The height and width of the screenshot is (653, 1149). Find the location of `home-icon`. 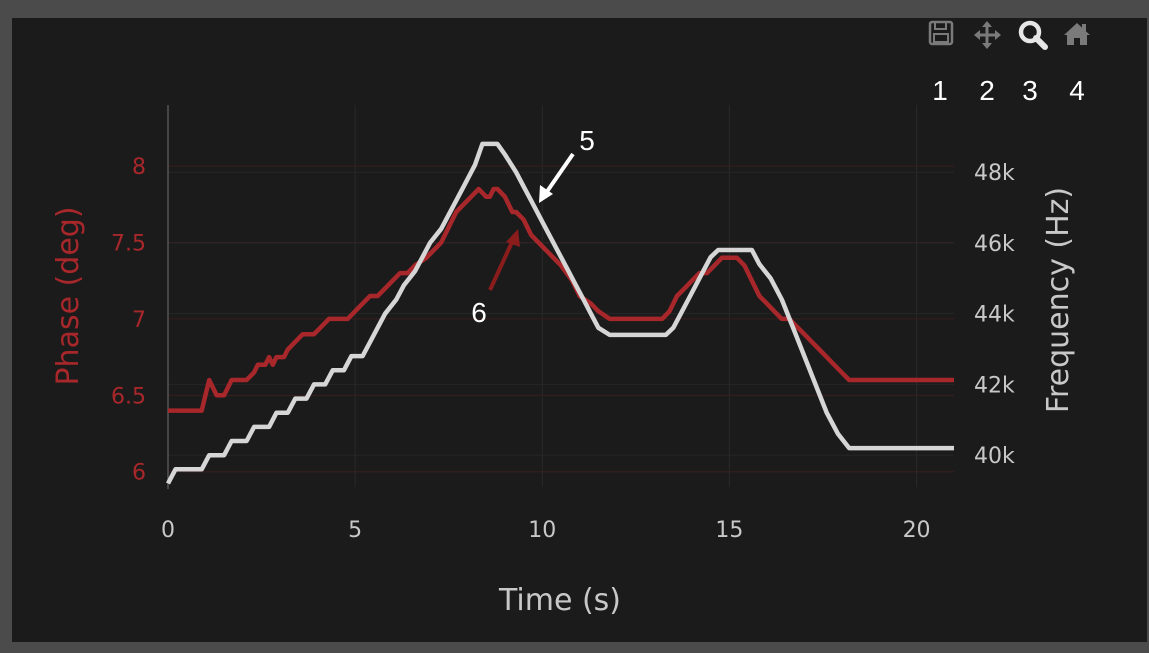

home-icon is located at coordinates (1077, 34).